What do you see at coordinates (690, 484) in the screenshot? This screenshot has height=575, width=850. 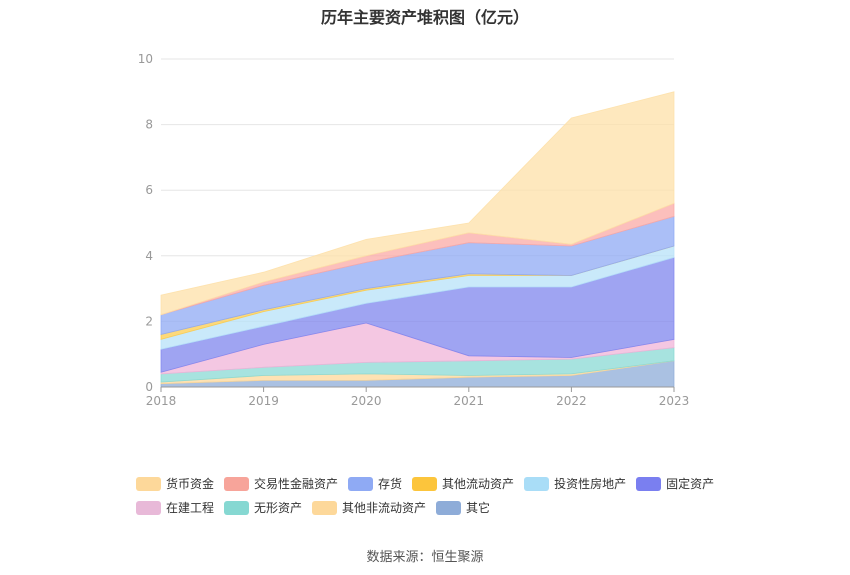 I see `legend-label: 固定资产` at bounding box center [690, 484].